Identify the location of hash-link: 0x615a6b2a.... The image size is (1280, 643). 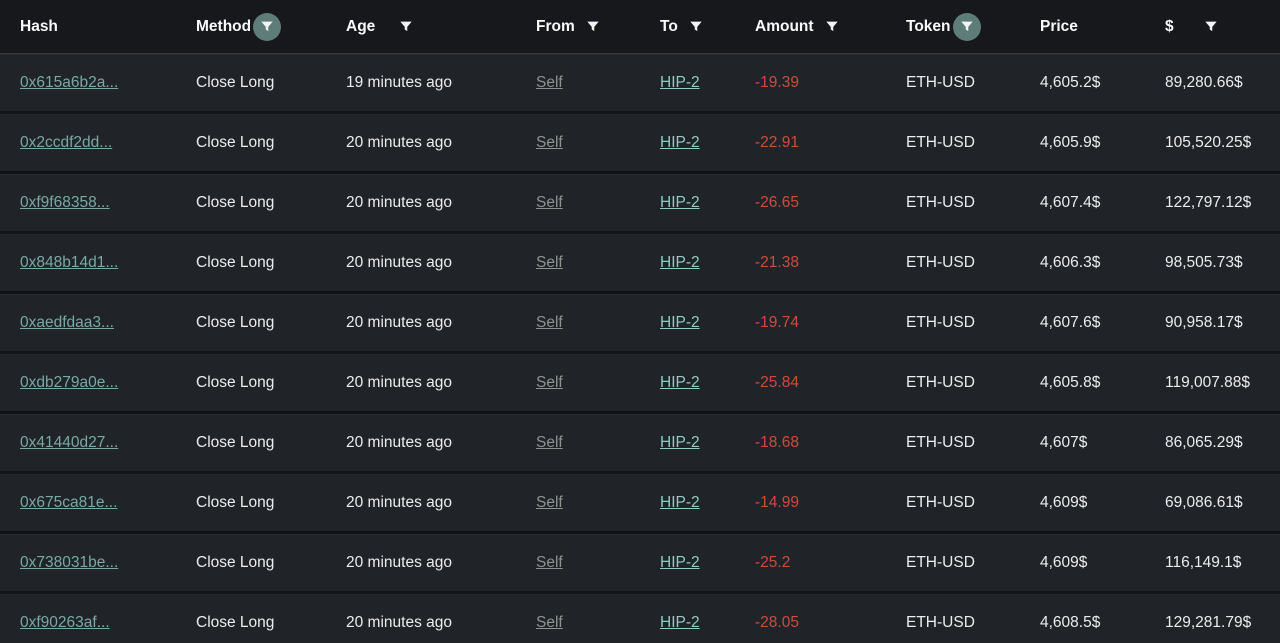
(69, 82).